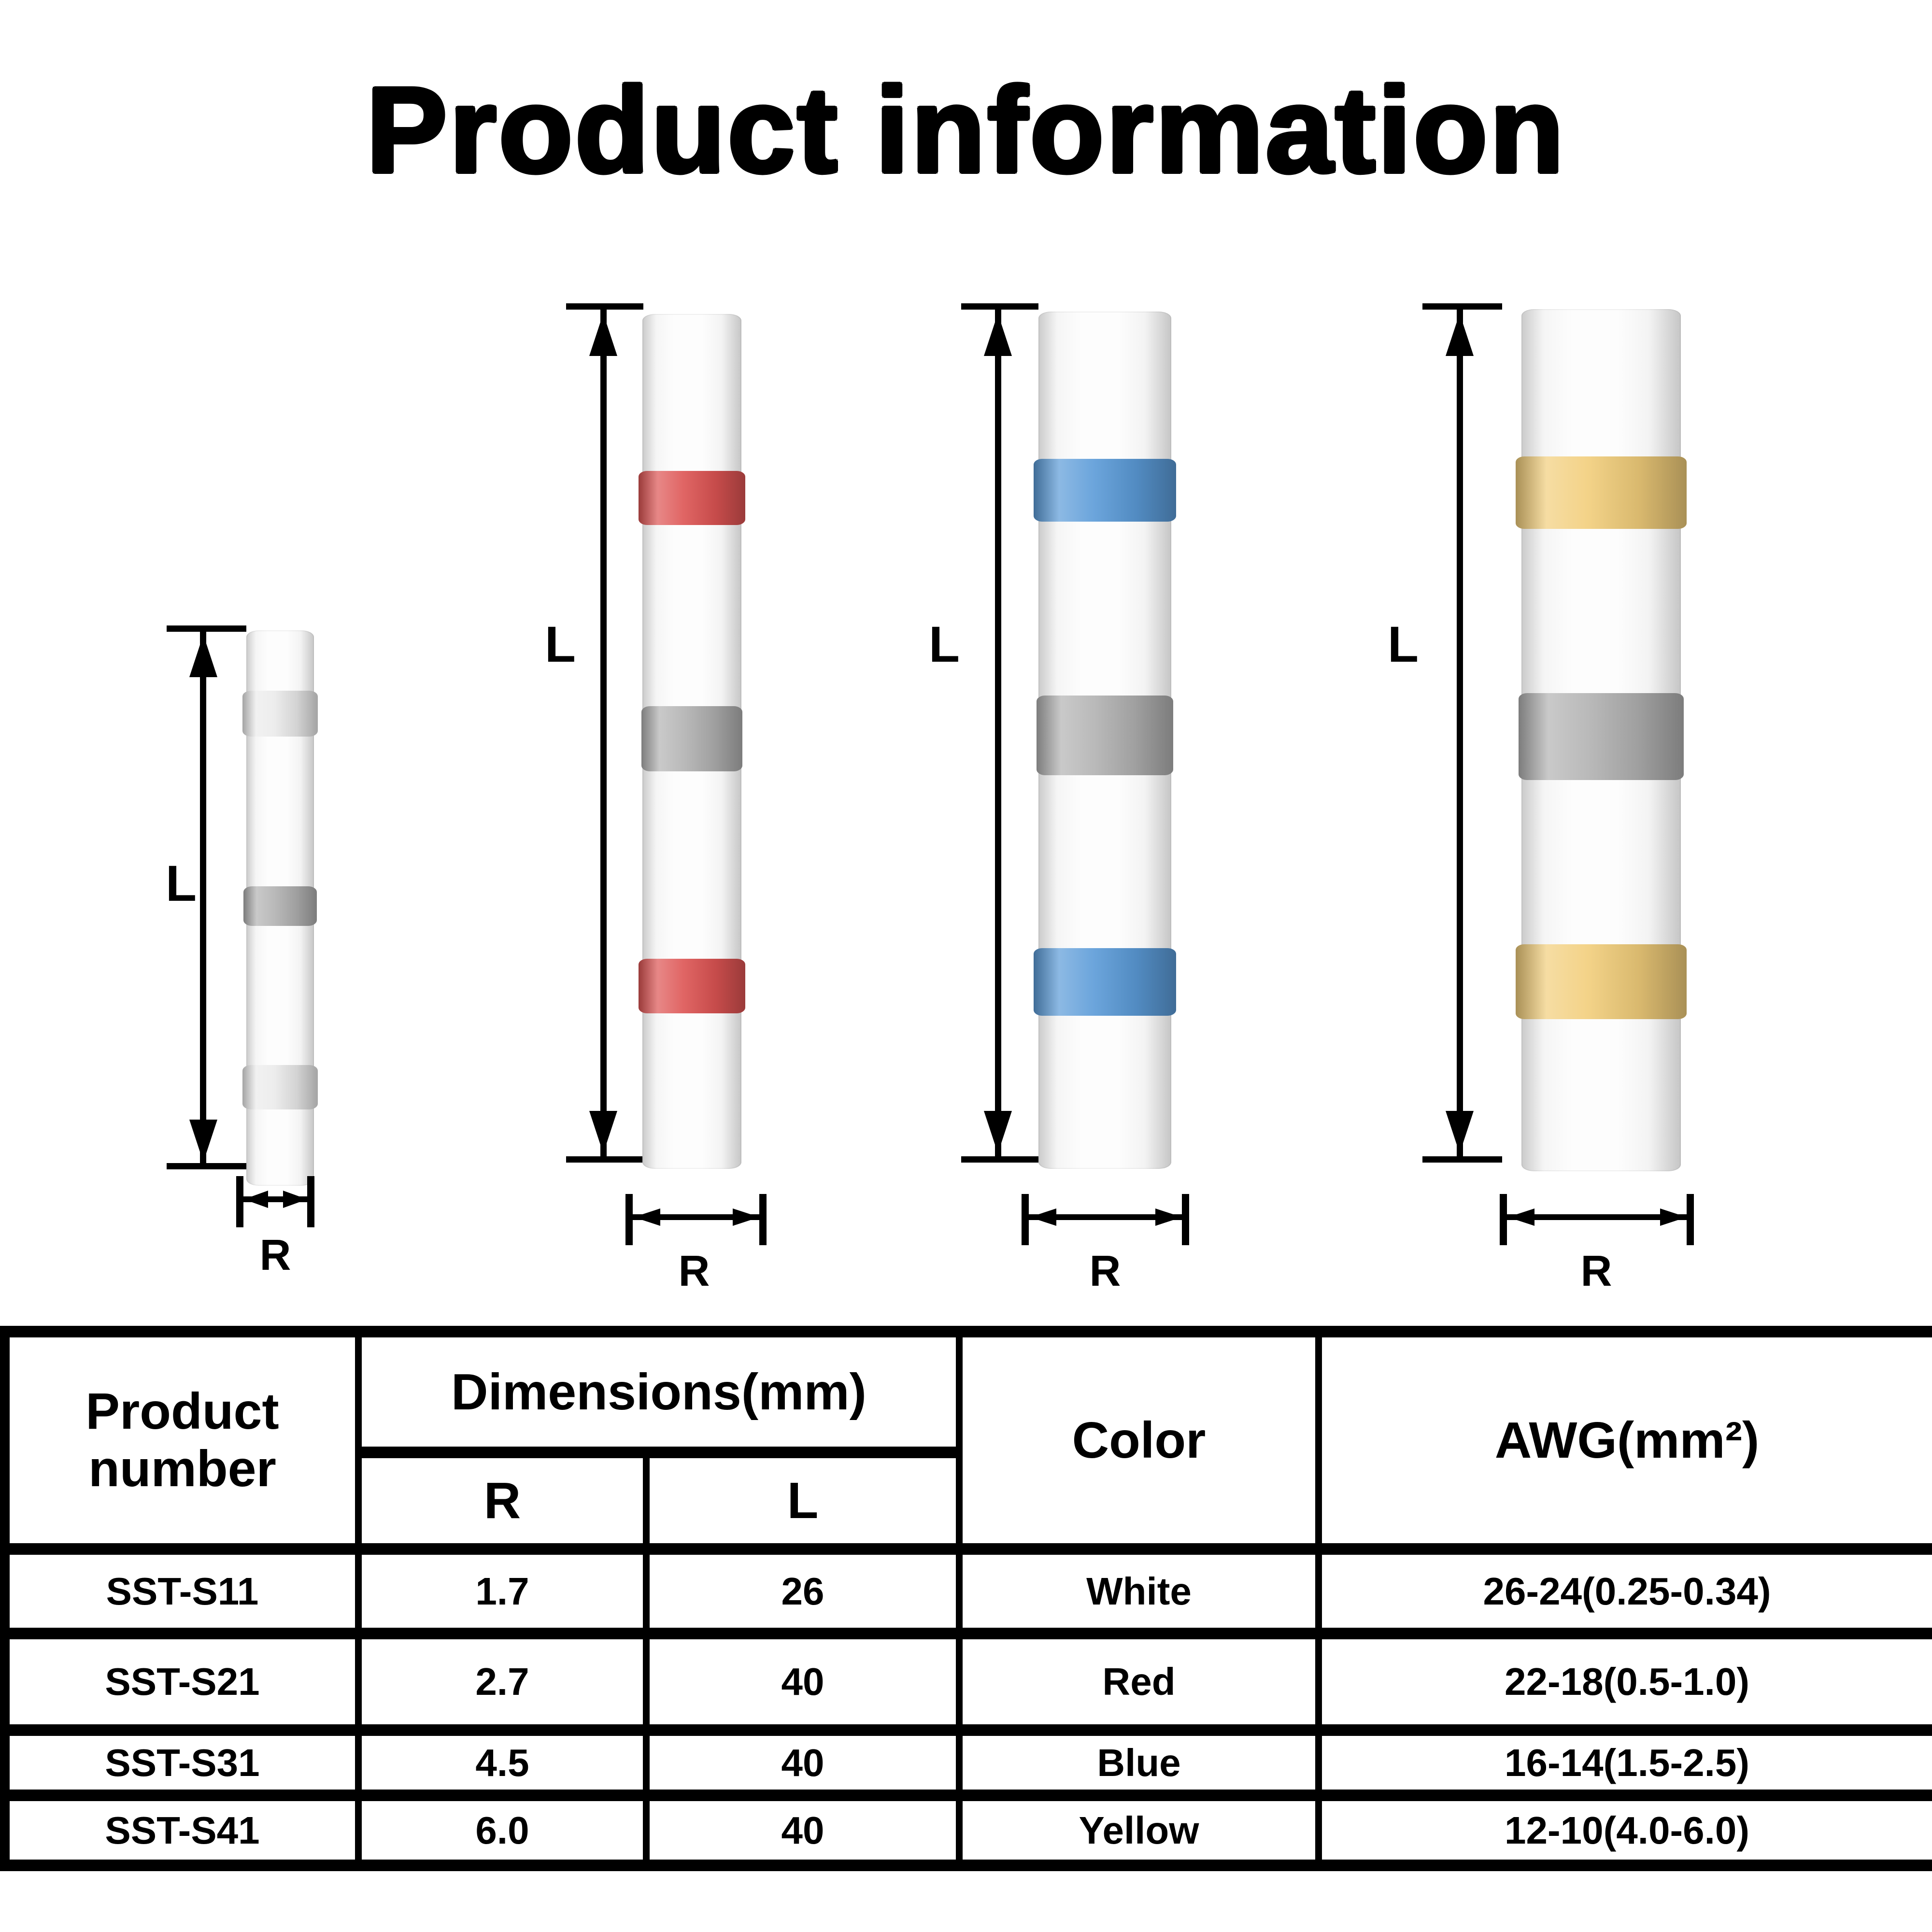  Describe the element at coordinates (181, 1591) in the screenshot. I see `cell-product: SST-S11` at that location.